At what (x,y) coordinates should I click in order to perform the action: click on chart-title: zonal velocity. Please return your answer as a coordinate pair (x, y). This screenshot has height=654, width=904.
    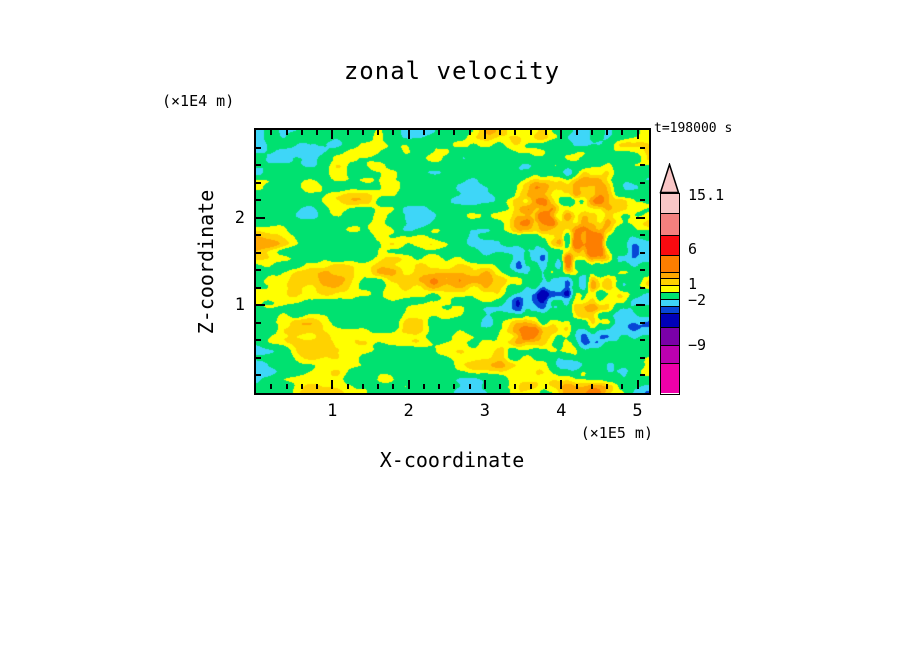
    Looking at the image, I should click on (452, 71).